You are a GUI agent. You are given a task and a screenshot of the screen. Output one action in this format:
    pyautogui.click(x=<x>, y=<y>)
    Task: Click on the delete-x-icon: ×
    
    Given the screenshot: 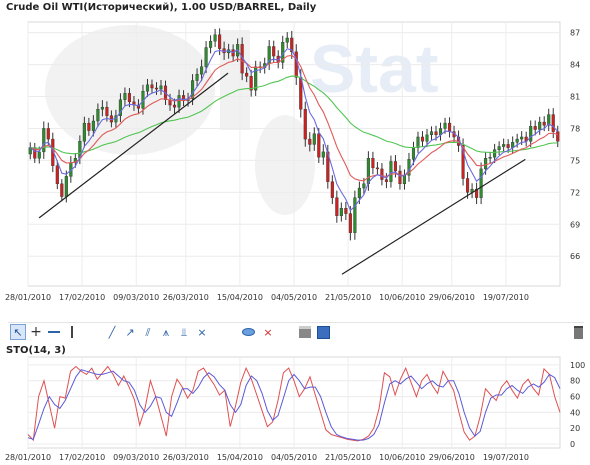 What is the action you would take?
    pyautogui.click(x=268, y=332)
    